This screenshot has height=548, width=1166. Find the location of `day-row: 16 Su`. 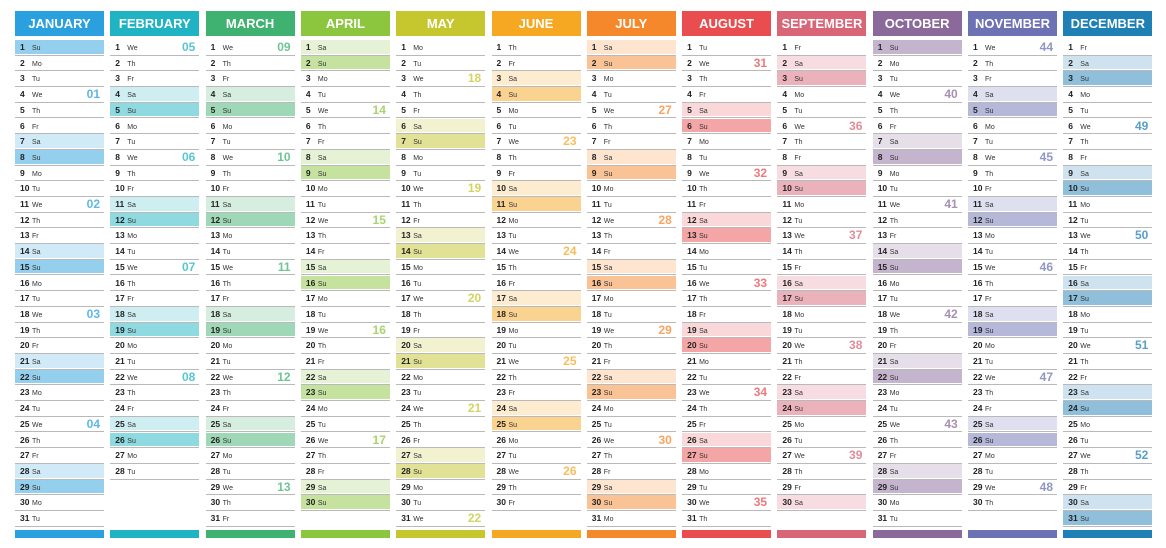

day-row: 16 Su is located at coordinates (631, 283).